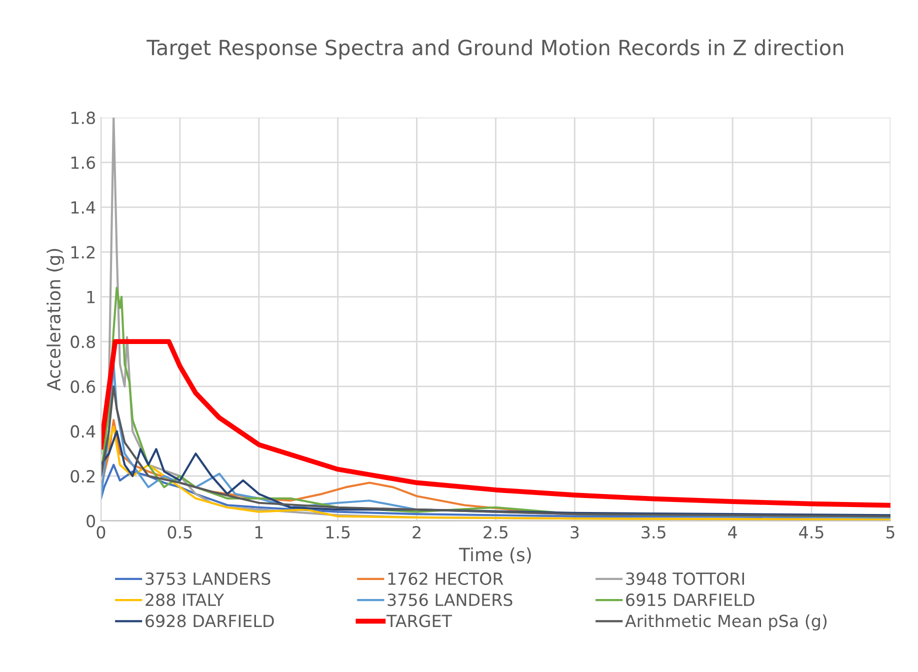  What do you see at coordinates (83, 431) in the screenshot?
I see `y-tick-label: 0.4` at bounding box center [83, 431].